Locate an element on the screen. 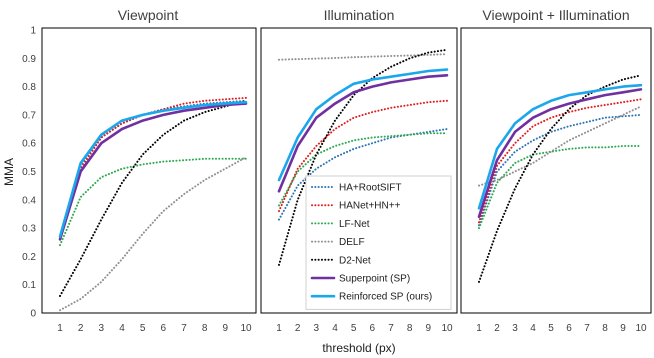 This screenshot has width=654, height=358. y-tick-label: 0.2 is located at coordinates (29, 257).